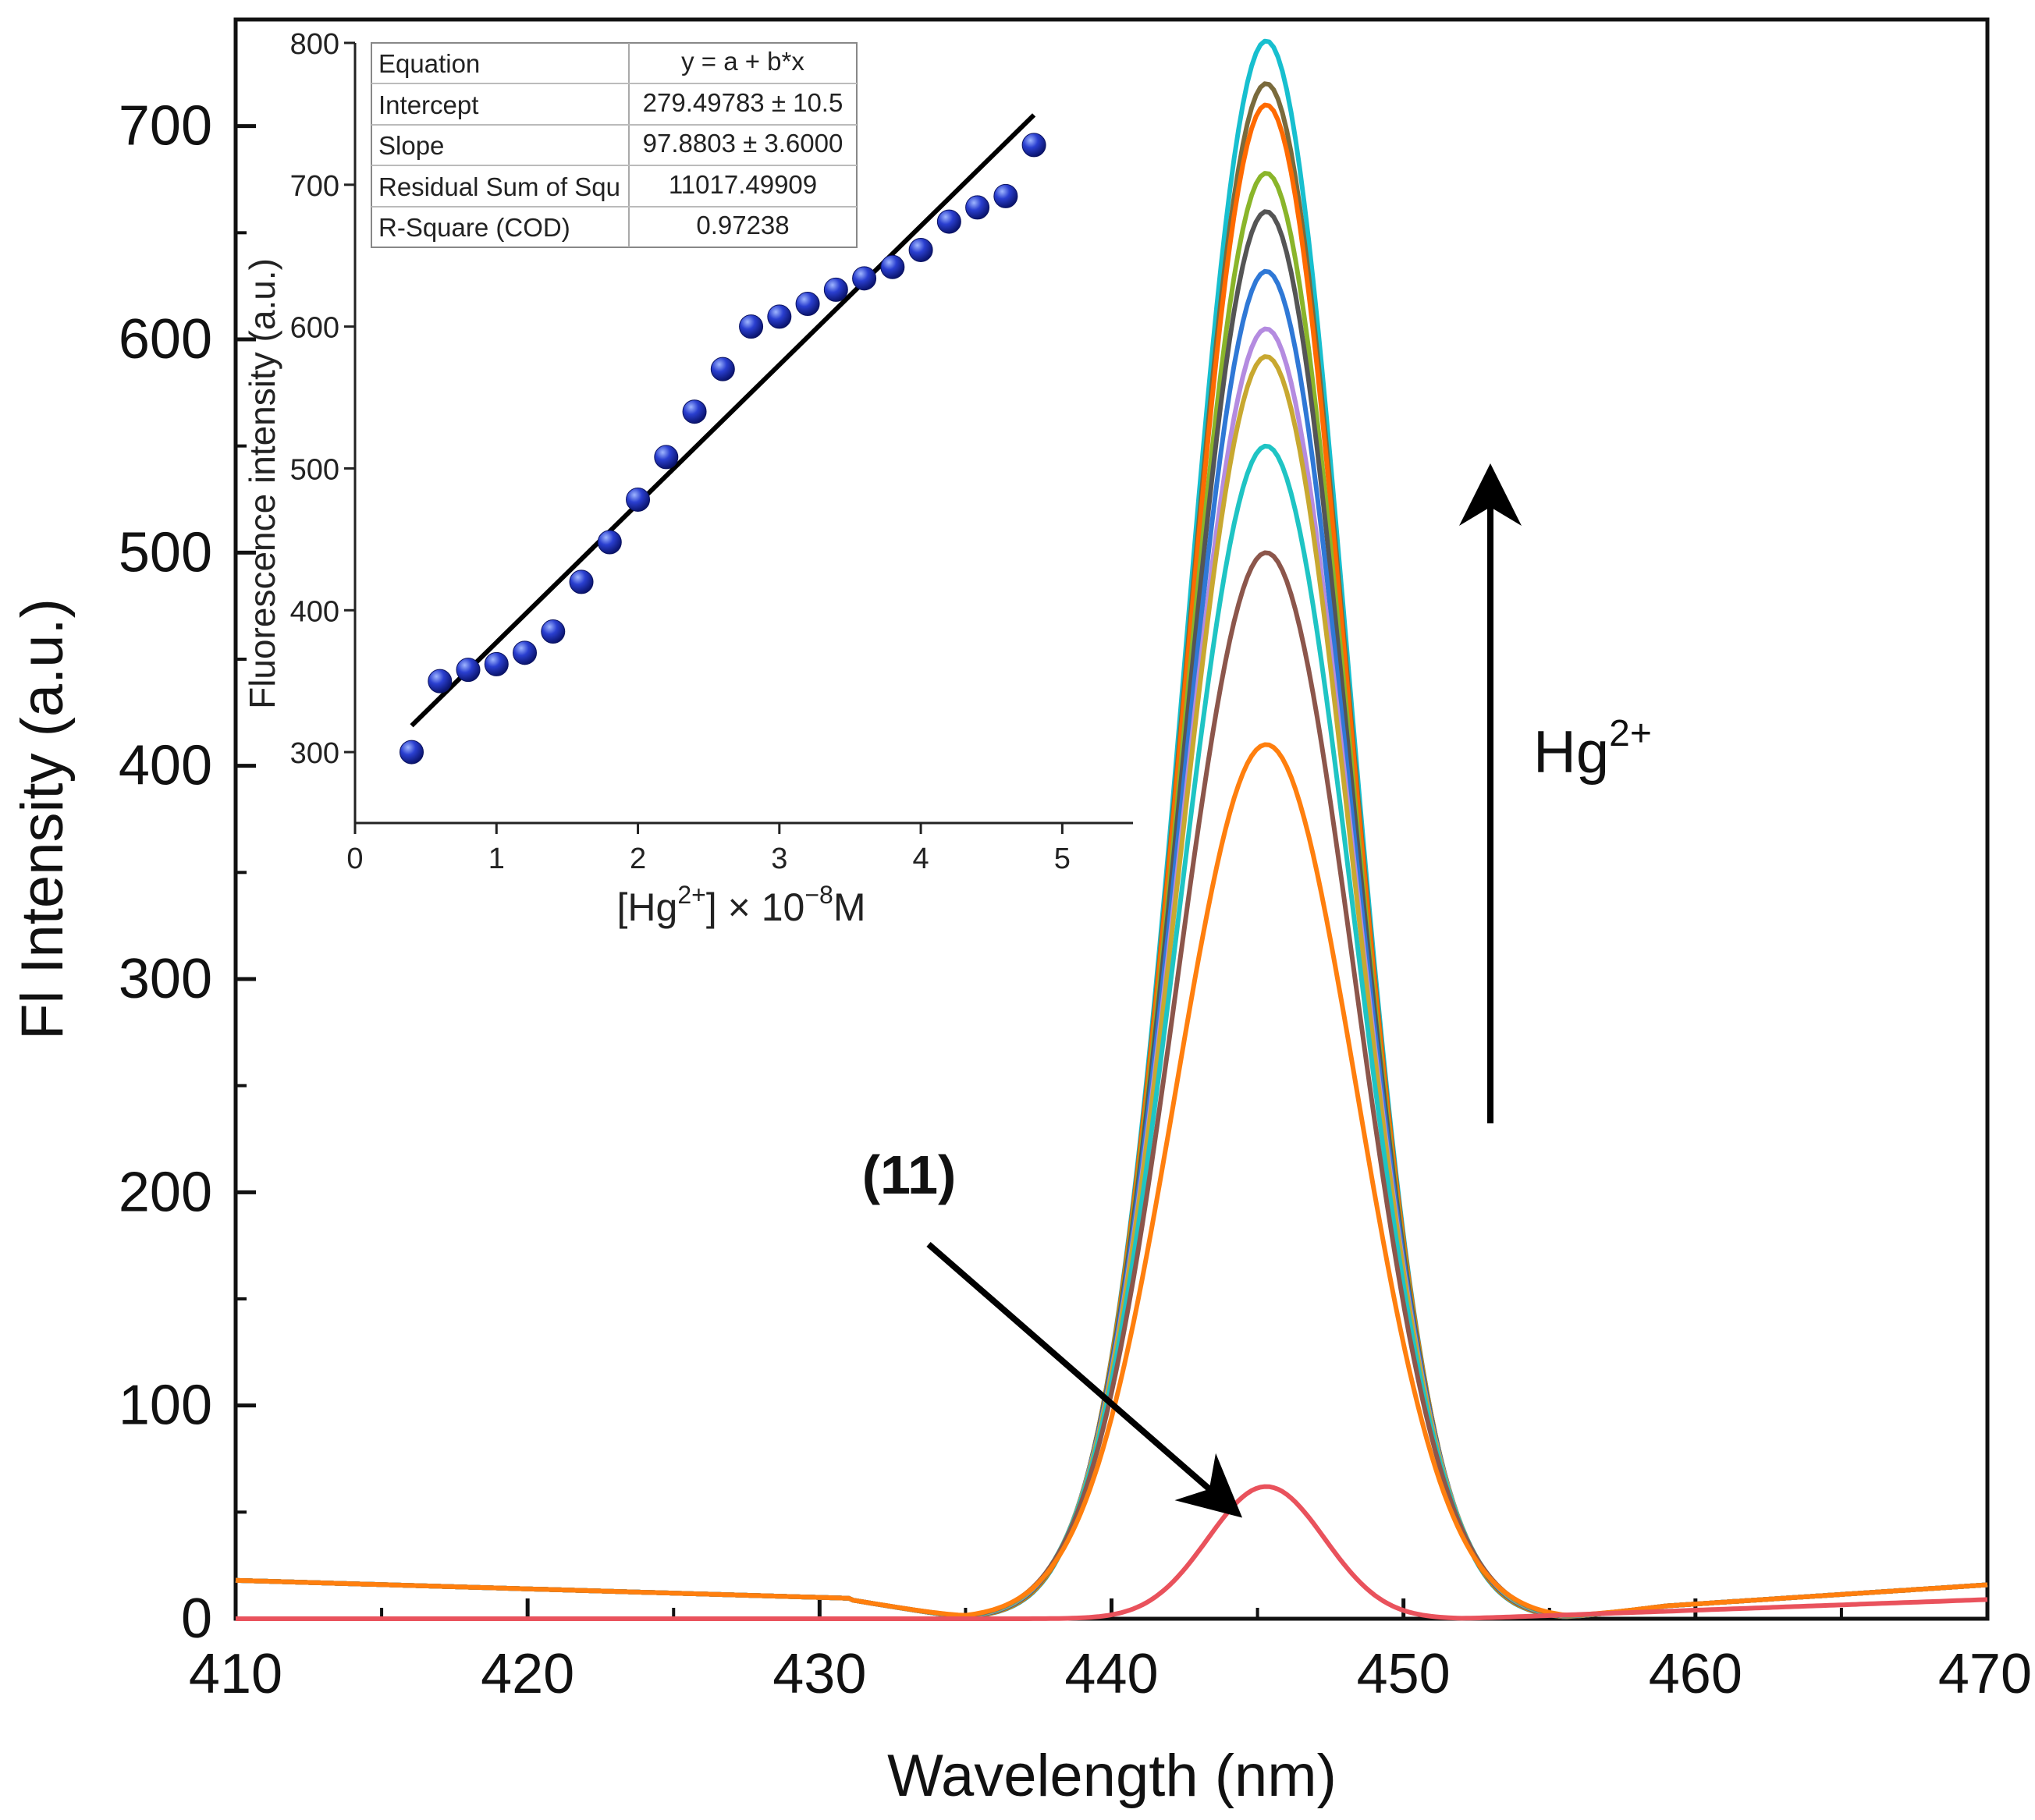 The height and width of the screenshot is (1820, 2035). I want to click on main-y-tick-label: 700, so click(165, 127).